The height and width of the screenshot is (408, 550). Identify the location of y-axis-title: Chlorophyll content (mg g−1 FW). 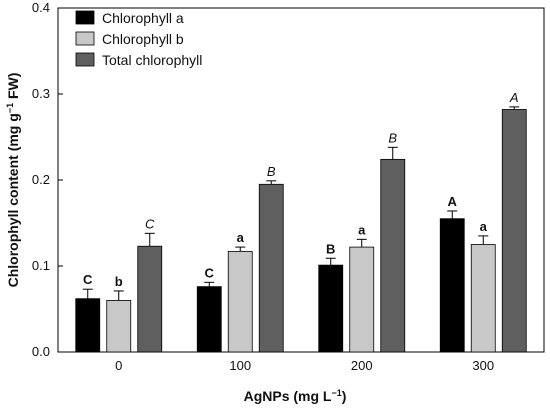
(13, 180).